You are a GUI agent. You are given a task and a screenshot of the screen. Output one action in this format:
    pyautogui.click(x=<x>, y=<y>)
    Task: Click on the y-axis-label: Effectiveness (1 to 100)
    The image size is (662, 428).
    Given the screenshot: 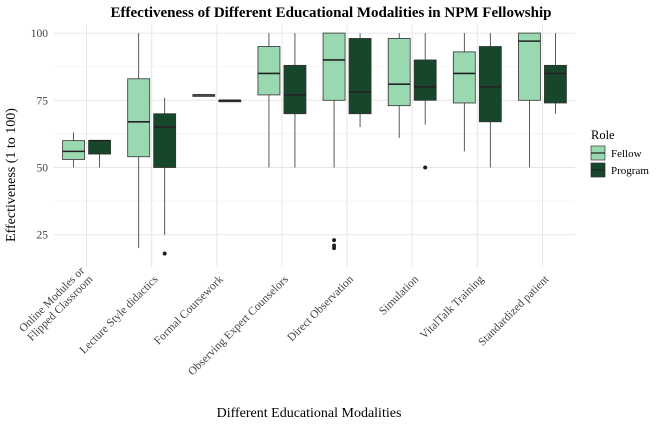 What is the action you would take?
    pyautogui.click(x=11, y=175)
    